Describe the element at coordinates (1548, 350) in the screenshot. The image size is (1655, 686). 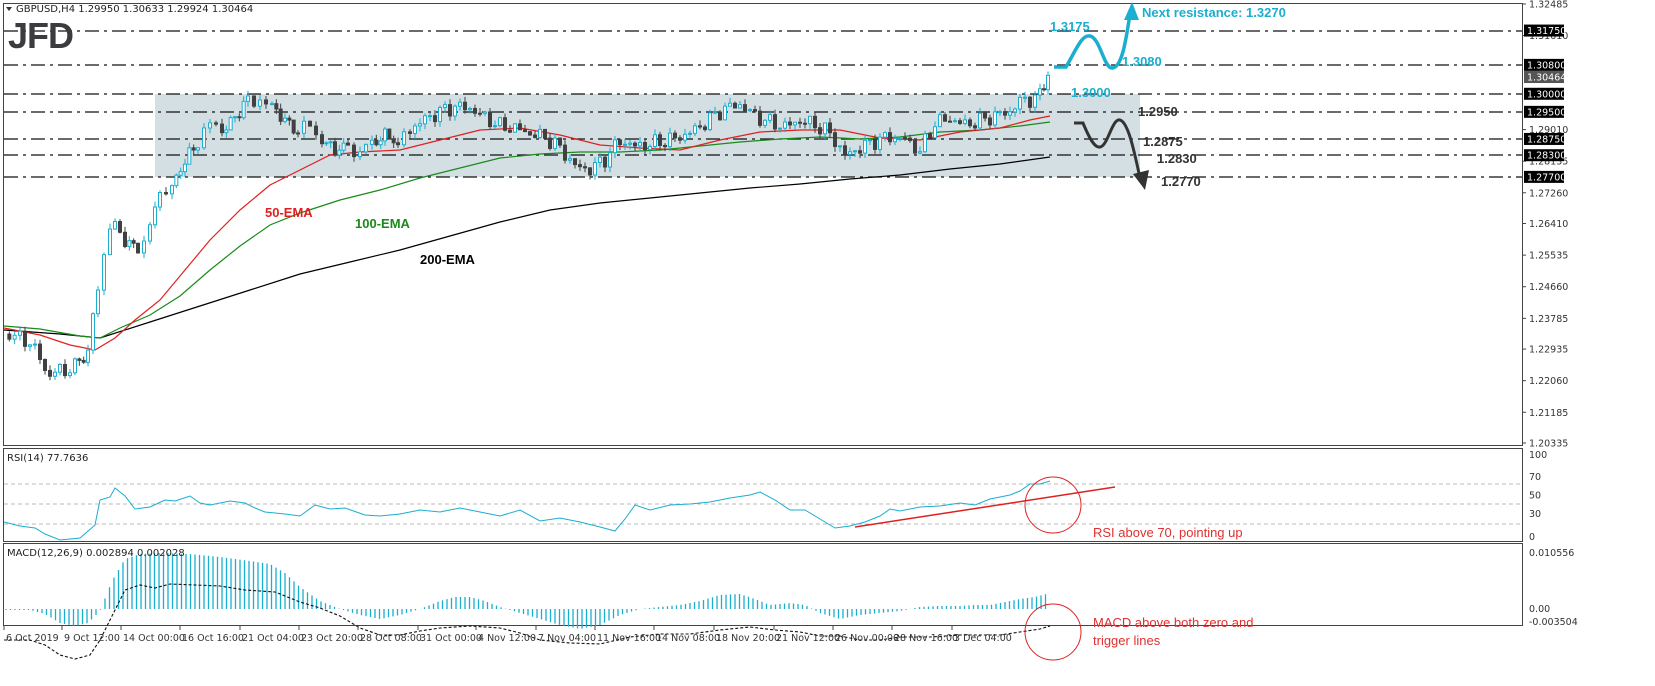
I see `price-tick: 1.22935` at that location.